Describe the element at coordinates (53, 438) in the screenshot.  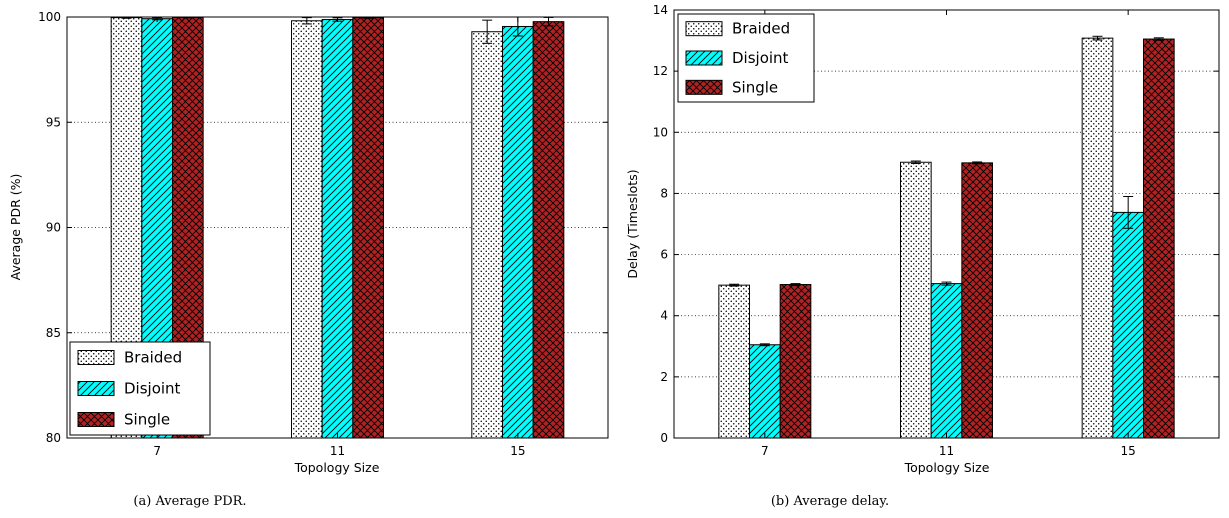
I see `pdr-y-tick-label: 80` at that location.